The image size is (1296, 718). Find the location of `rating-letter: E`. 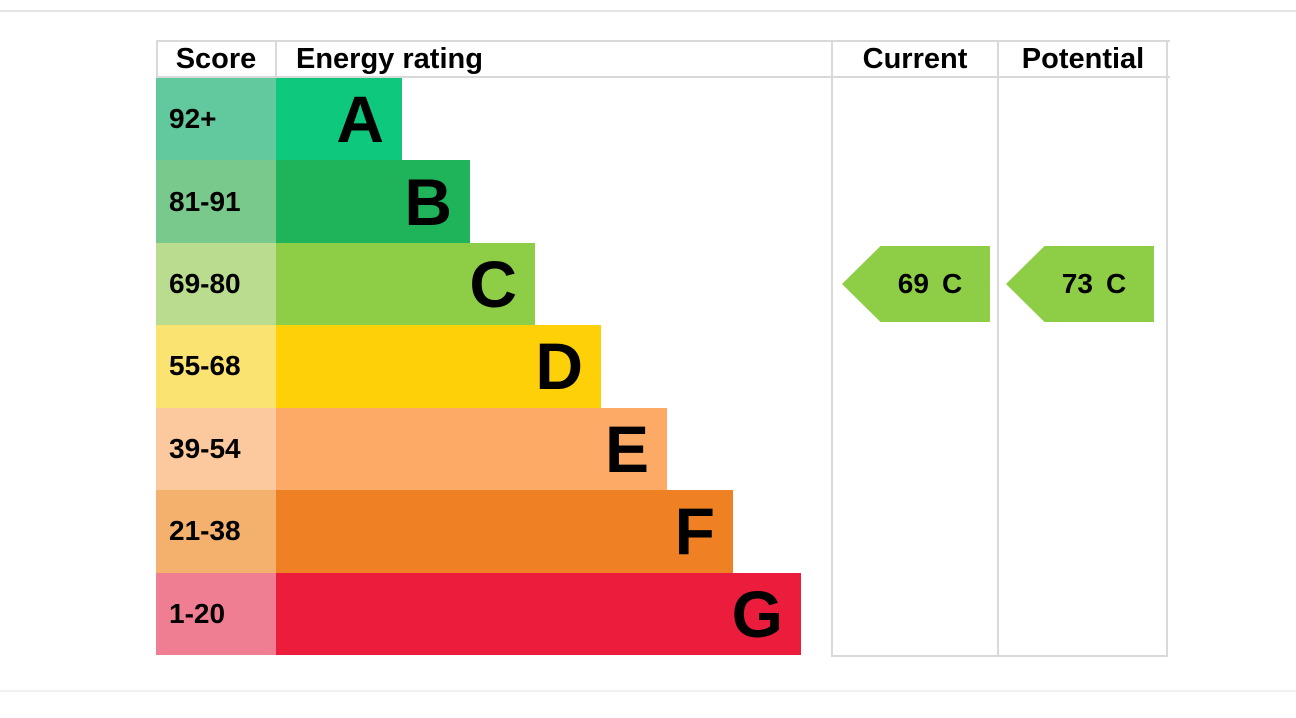

rating-letter: E is located at coordinates (626, 448).